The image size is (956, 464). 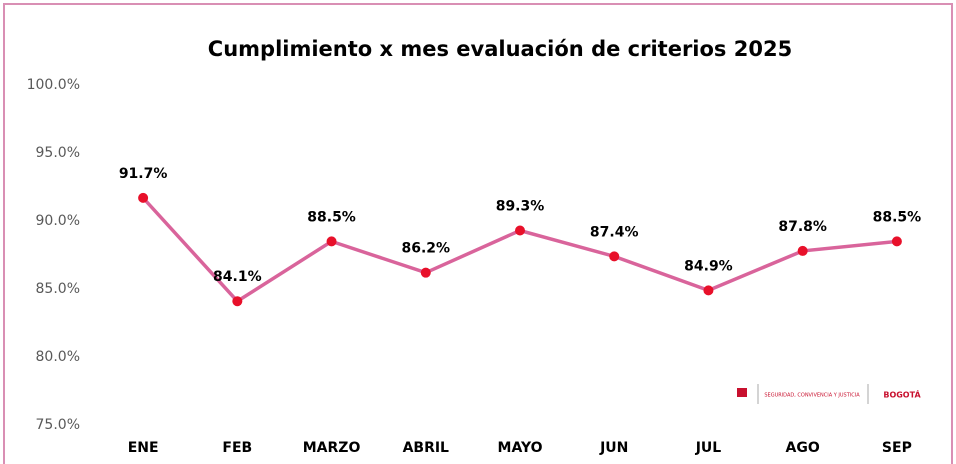 What do you see at coordinates (58, 425) in the screenshot?
I see `y-tick-label: 75.0%` at bounding box center [58, 425].